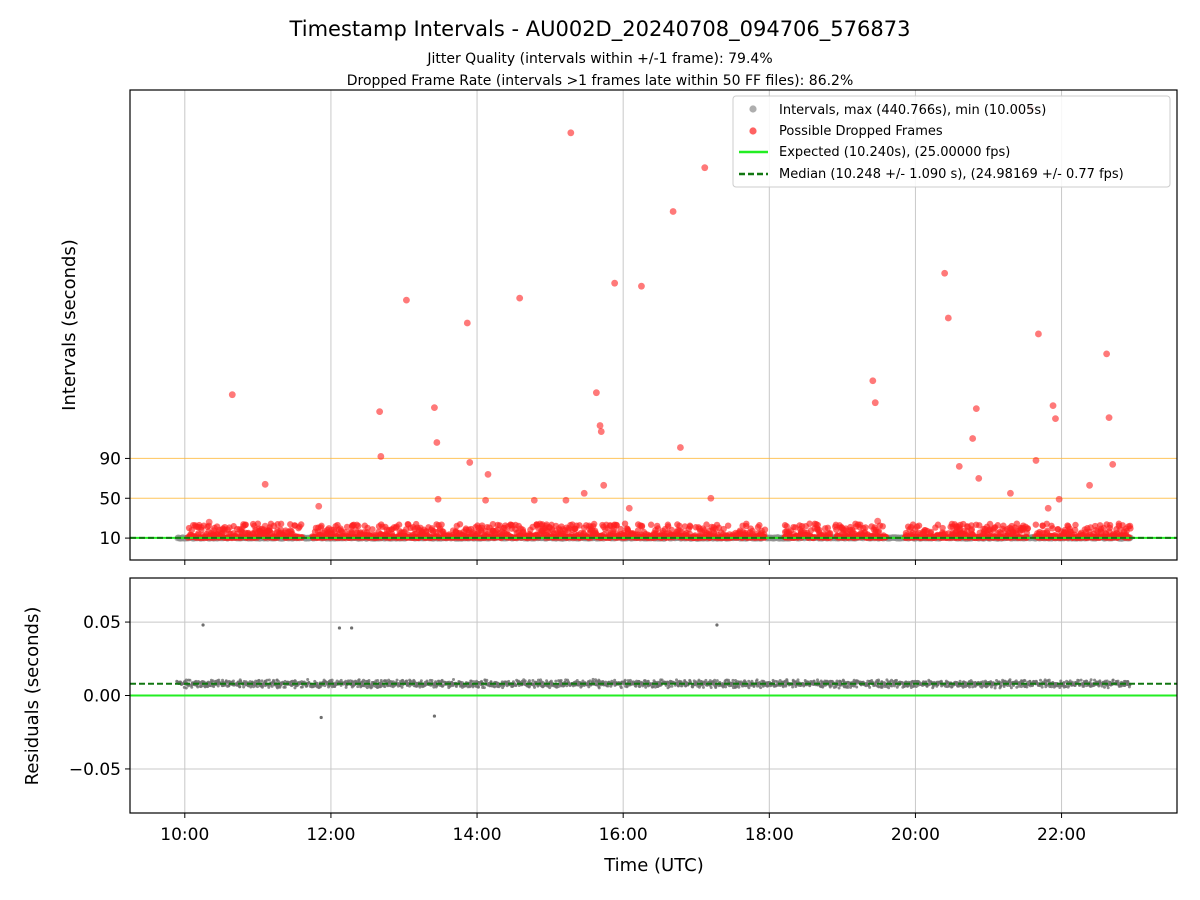 This screenshot has width=1200, height=900. What do you see at coordinates (753, 109) in the screenshot?
I see `legend-marker-intervals` at bounding box center [753, 109].